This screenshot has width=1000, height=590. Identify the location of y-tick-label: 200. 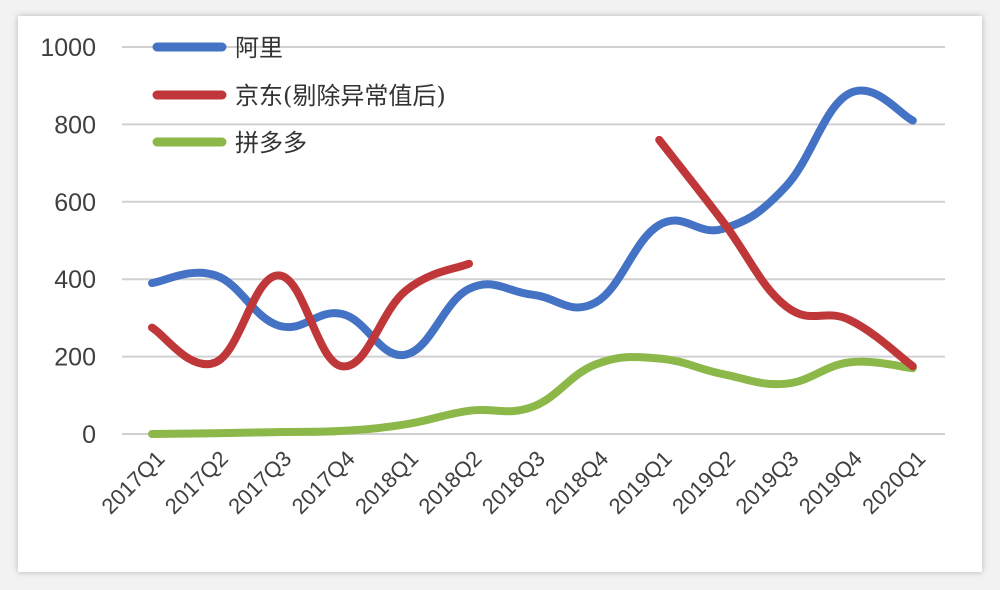
(75, 358).